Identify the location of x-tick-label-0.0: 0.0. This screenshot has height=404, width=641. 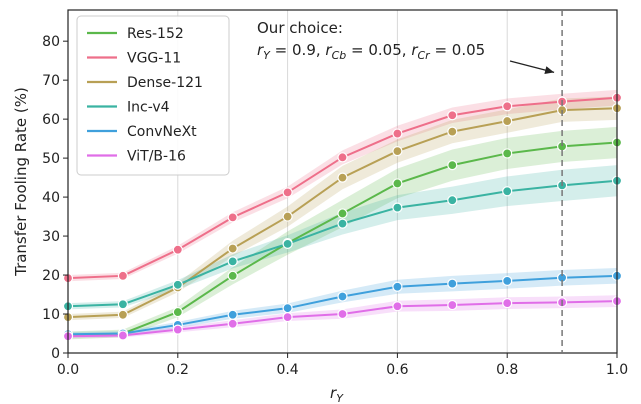
(68, 370).